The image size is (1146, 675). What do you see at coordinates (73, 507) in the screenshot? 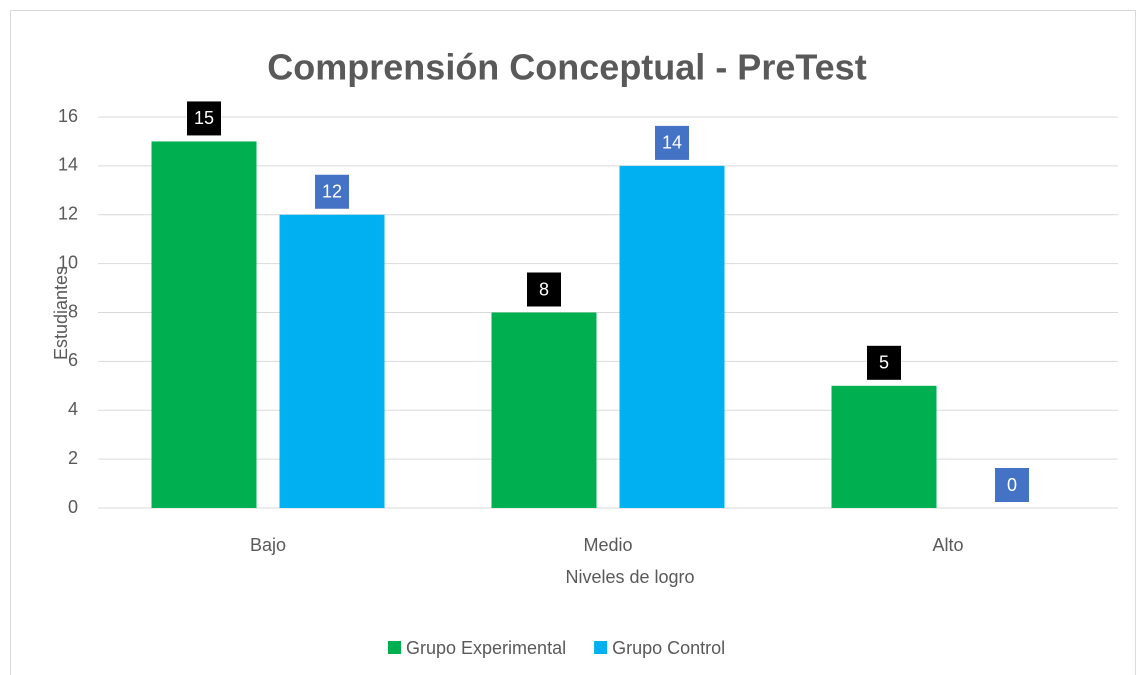
I see `y-tick-label: 0` at bounding box center [73, 507].